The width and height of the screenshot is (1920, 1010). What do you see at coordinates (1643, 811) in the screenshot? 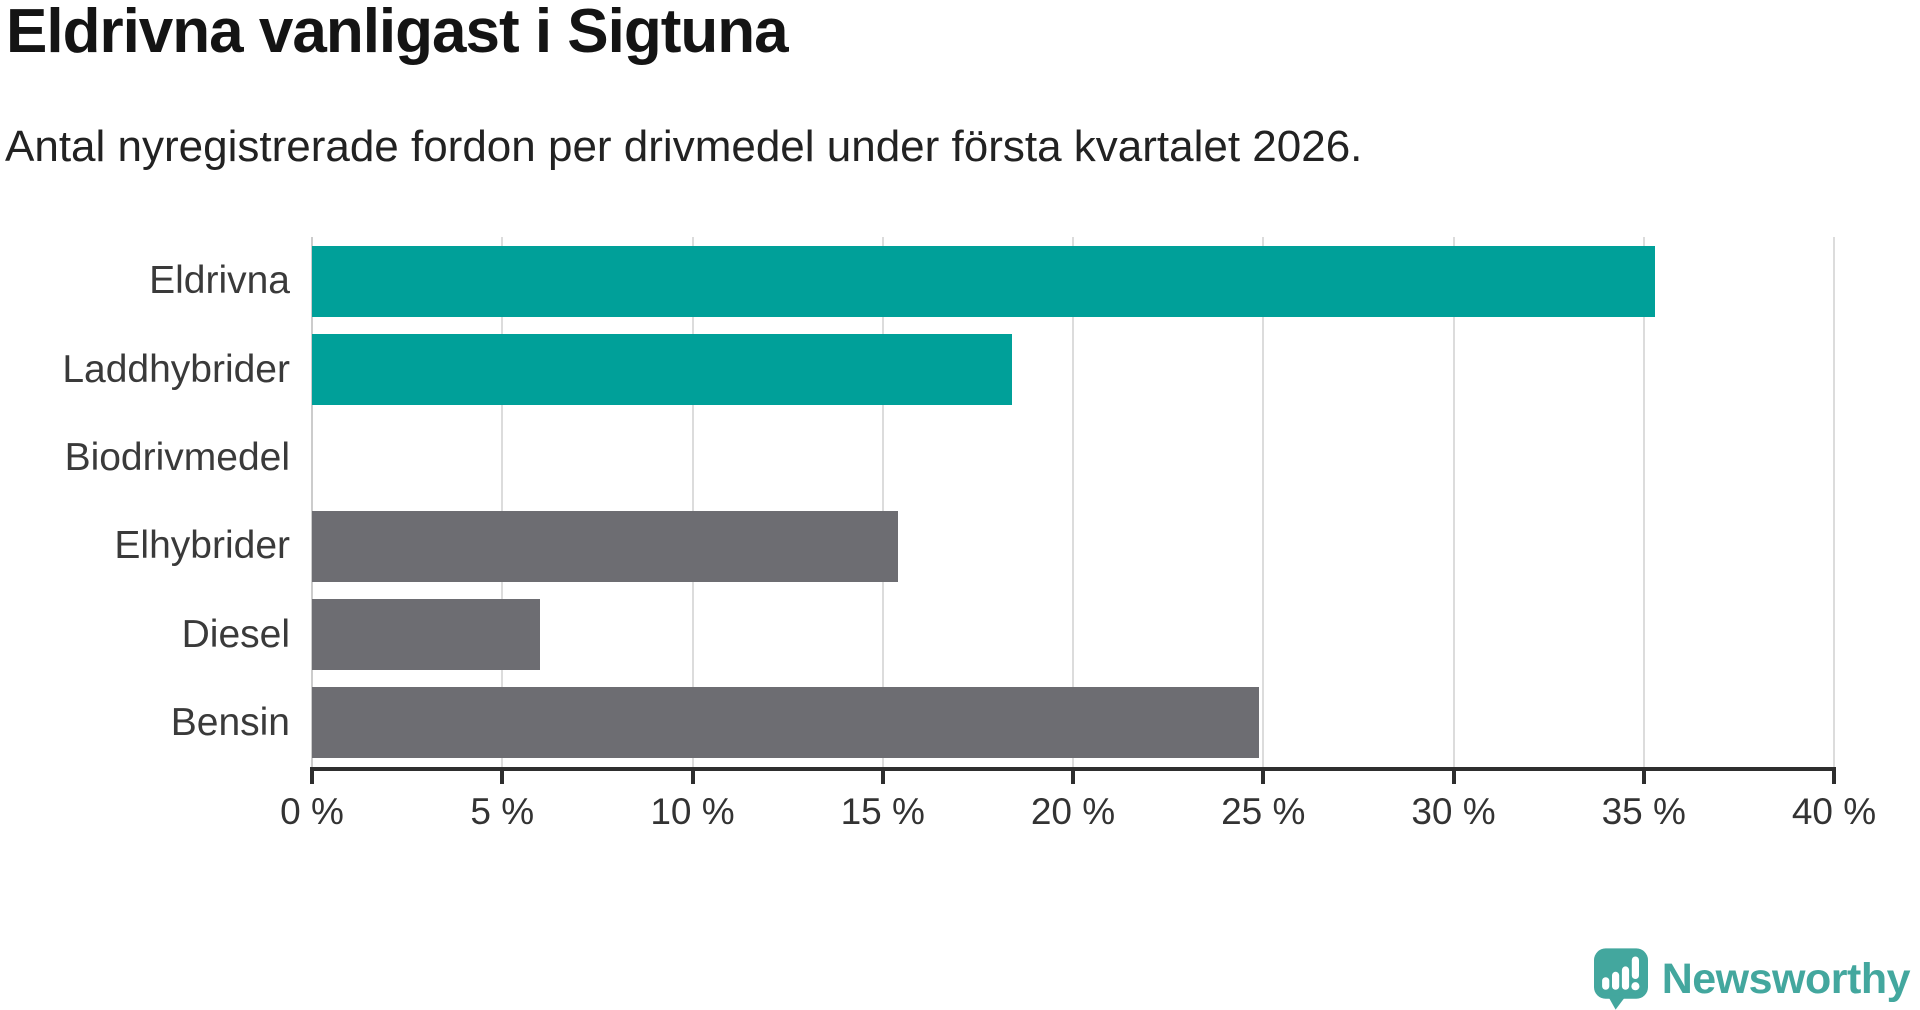
I see `x-tick-label: 35 %` at bounding box center [1643, 811].